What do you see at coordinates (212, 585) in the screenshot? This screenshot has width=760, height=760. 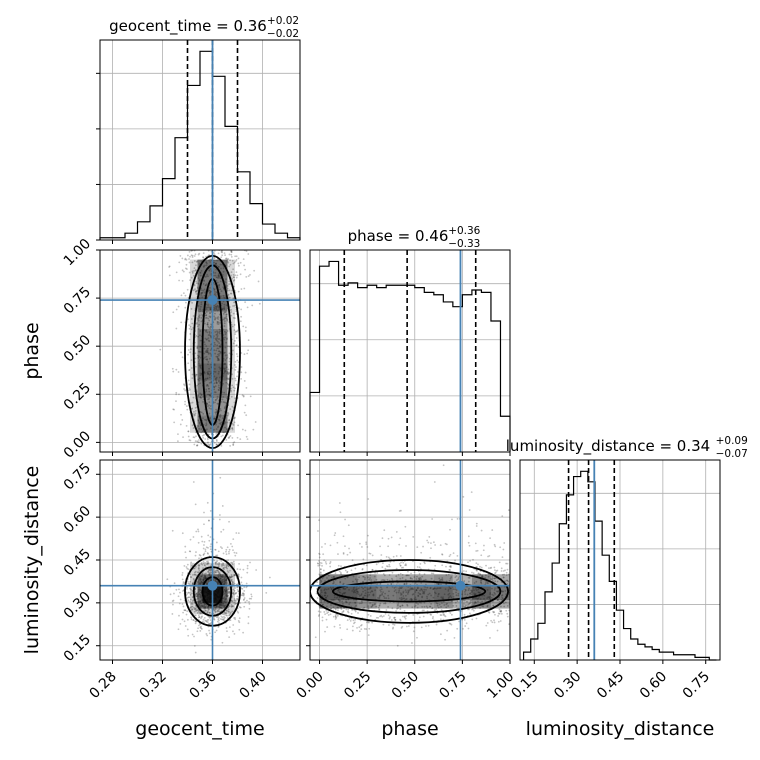 I see `truth-marker` at bounding box center [212, 585].